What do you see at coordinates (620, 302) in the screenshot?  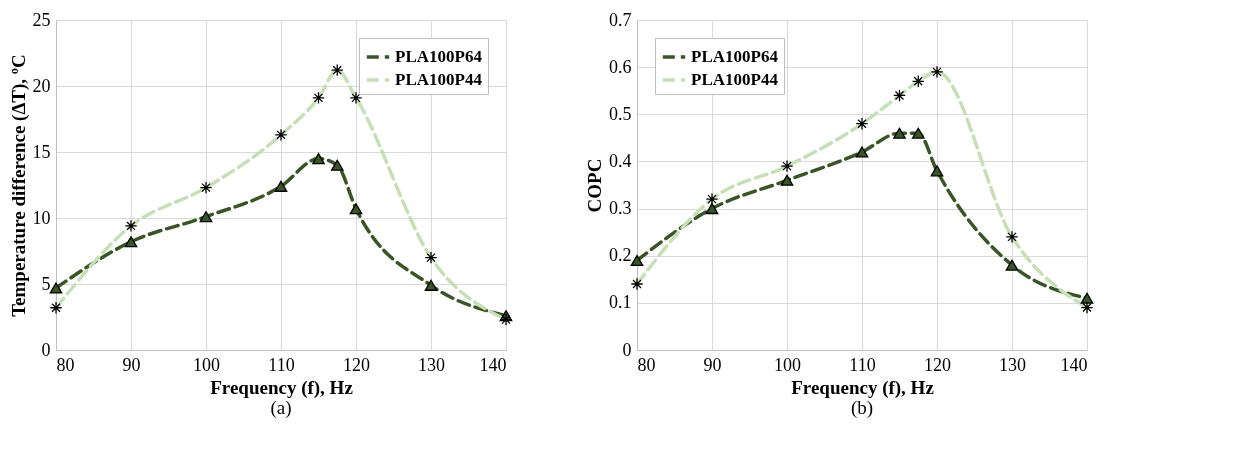 I see `y-tick-label: 0.1` at bounding box center [620, 302].